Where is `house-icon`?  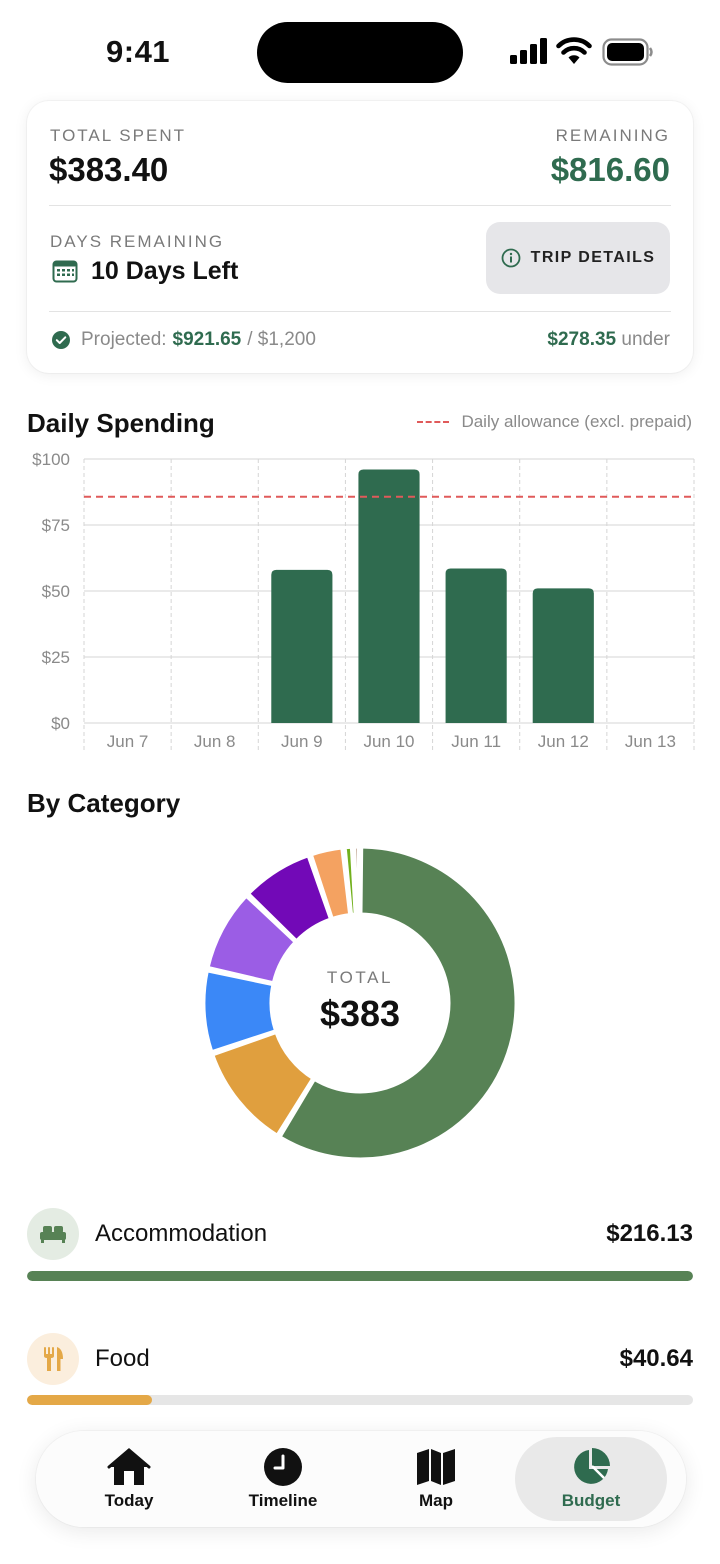
house-icon is located at coordinates (129, 1466).